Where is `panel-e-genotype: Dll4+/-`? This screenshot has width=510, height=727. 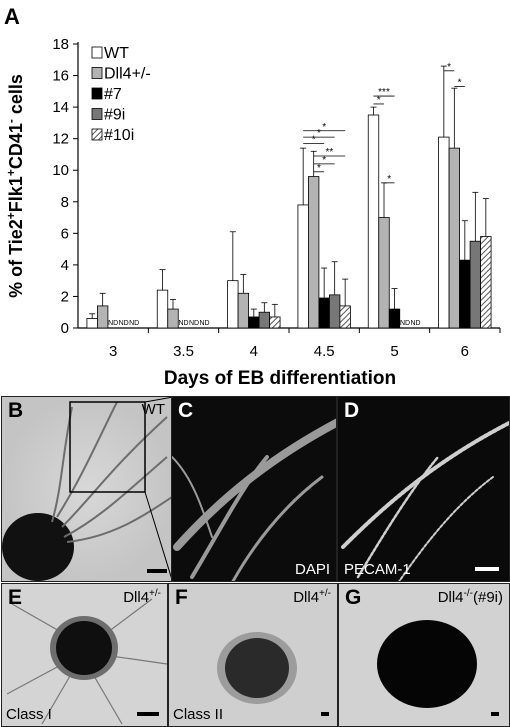
panel-e-genotype: Dll4+/- is located at coordinates (142, 597).